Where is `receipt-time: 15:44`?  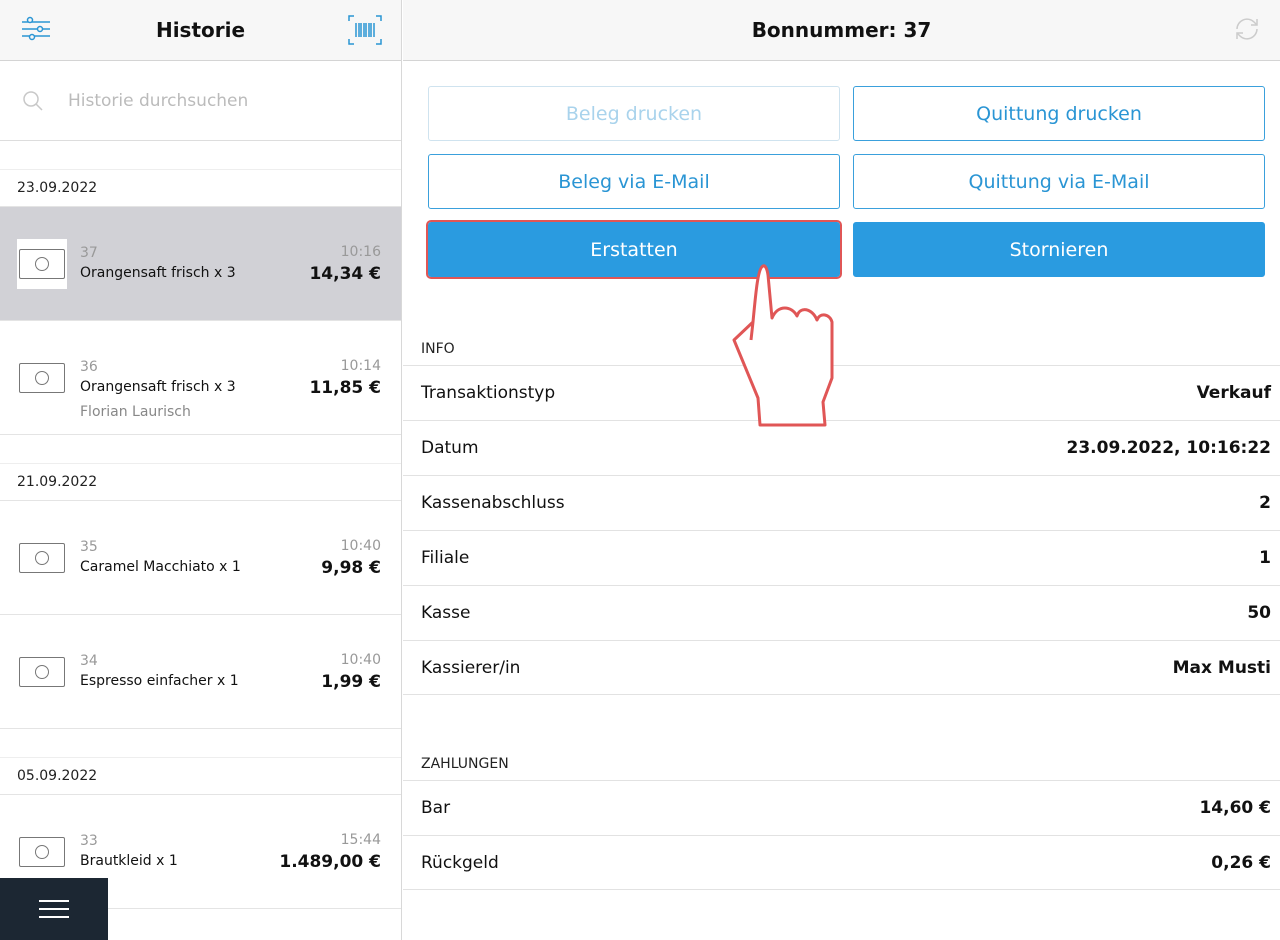
receipt-time: 15:44 is located at coordinates (360, 840).